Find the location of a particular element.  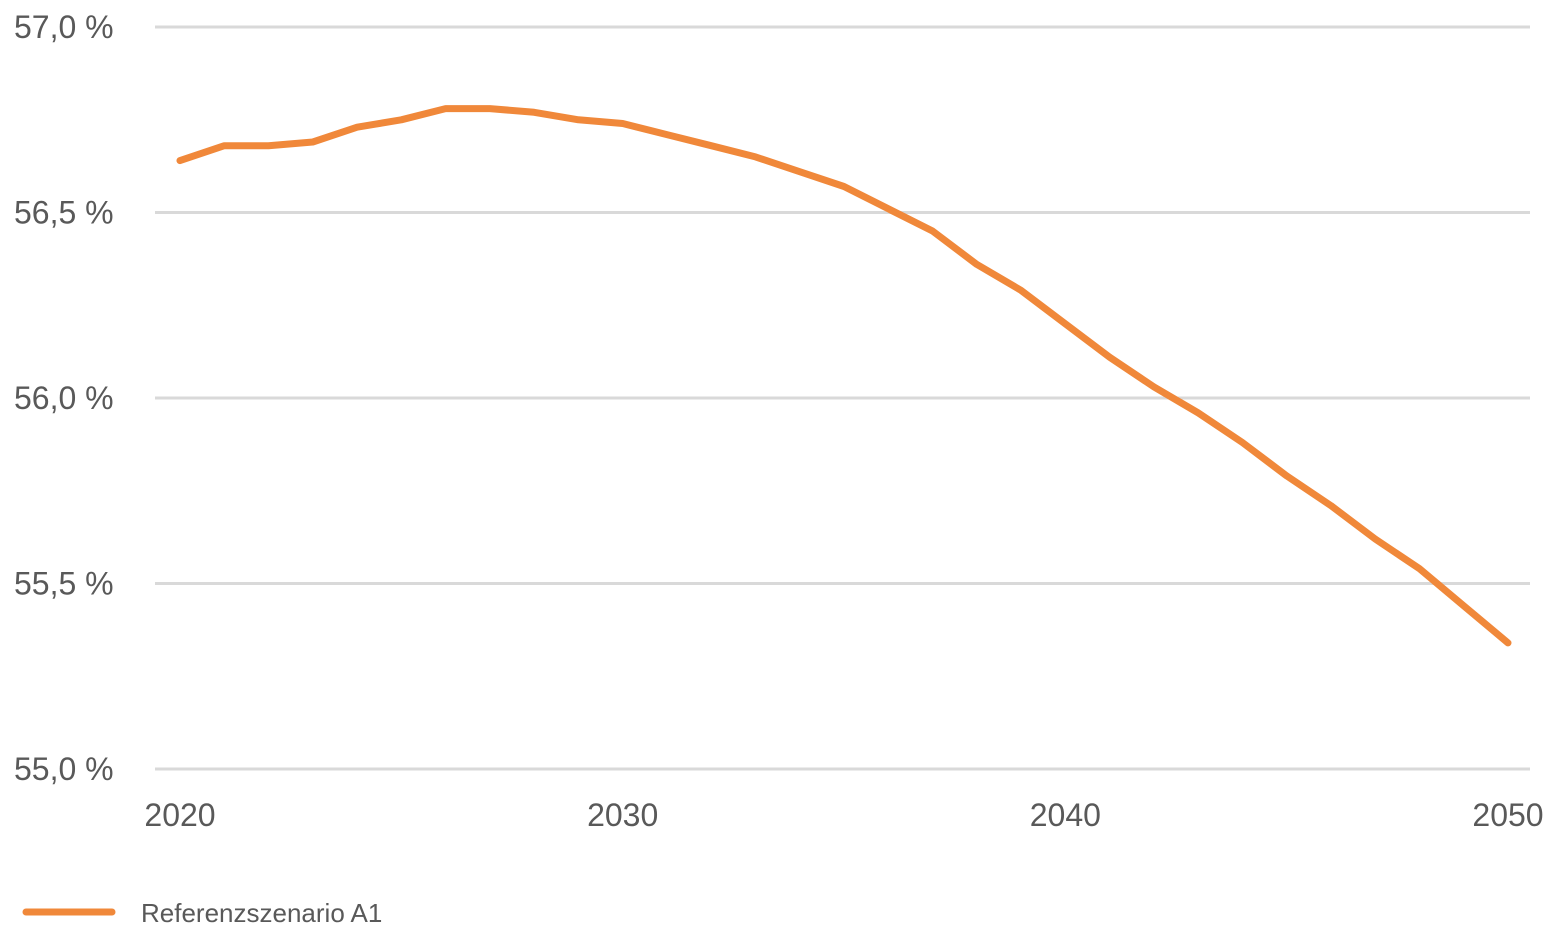

legend-label-referenzszenario-a1: Referenzszenario A1 is located at coordinates (261, 912).